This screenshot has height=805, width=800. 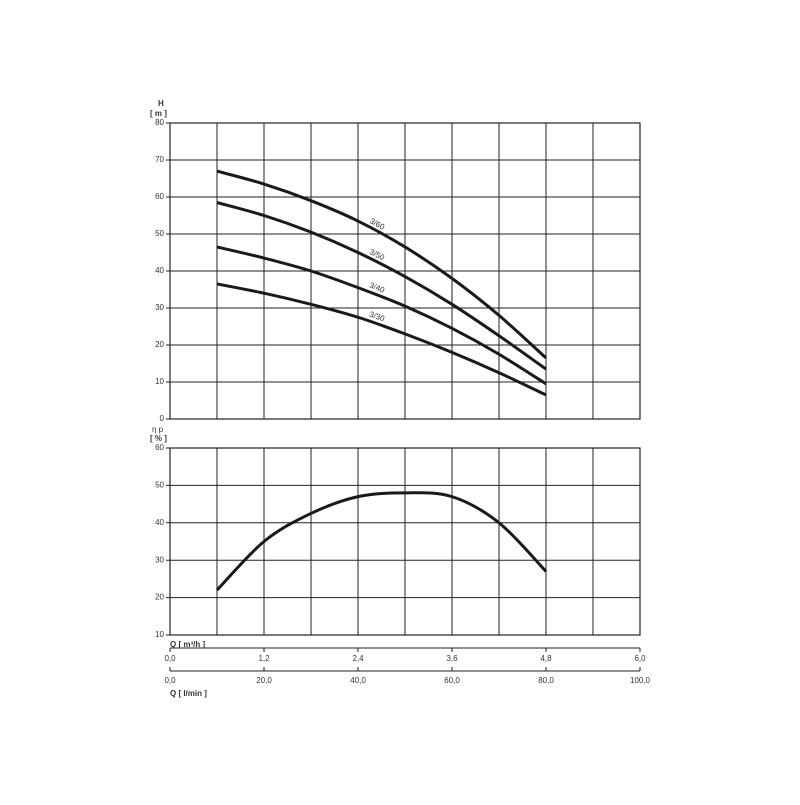 I want to click on y-unit: [ m ], so click(x=158, y=113).